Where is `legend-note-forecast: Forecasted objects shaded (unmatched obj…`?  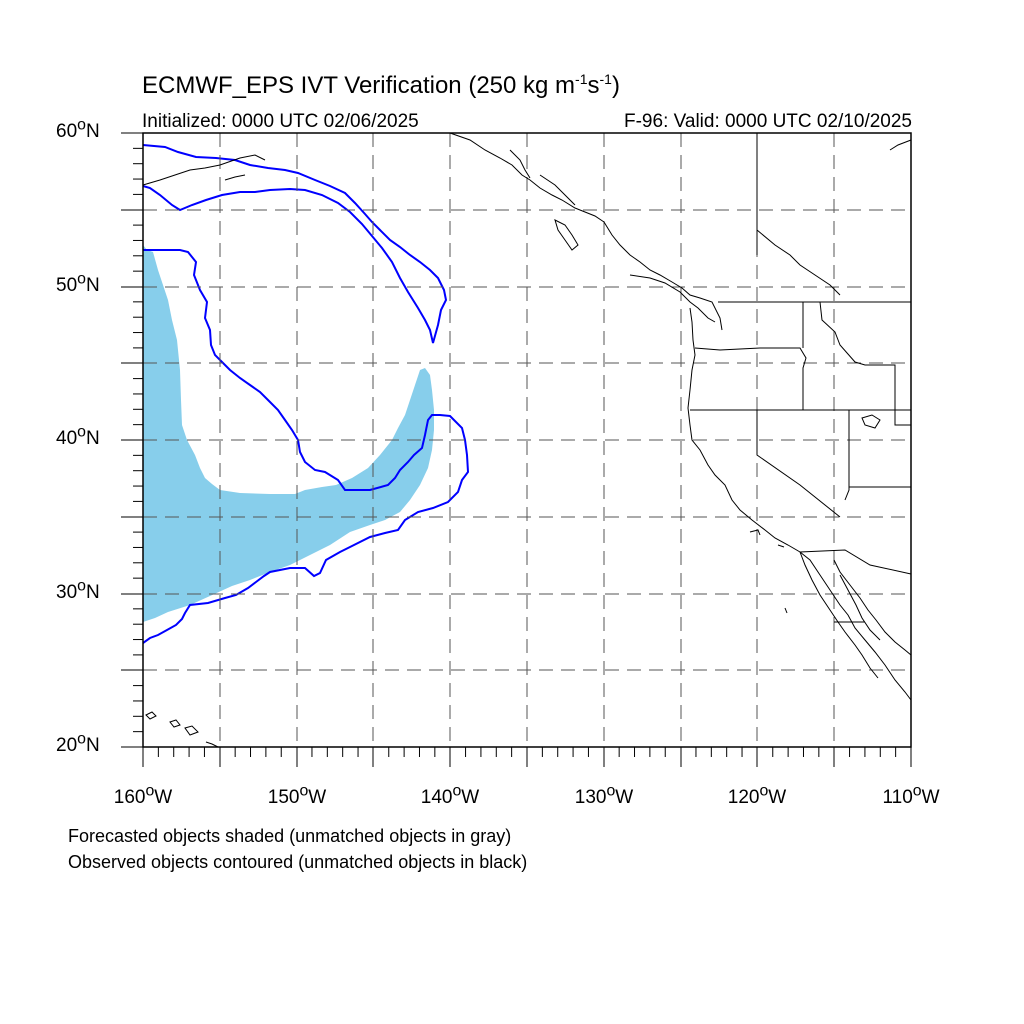
legend-note-forecast: Forecasted objects shaded (unmatched obj… is located at coordinates (290, 836).